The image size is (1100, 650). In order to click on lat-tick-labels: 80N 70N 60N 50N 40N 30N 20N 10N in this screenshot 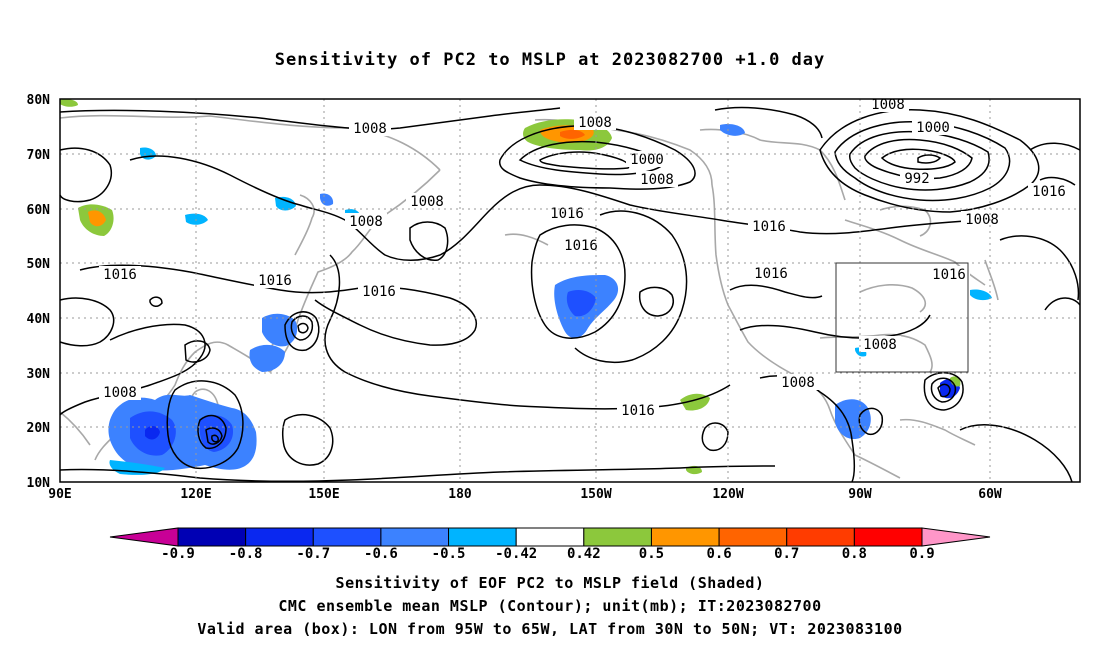, I will do `click(39, 292)`.